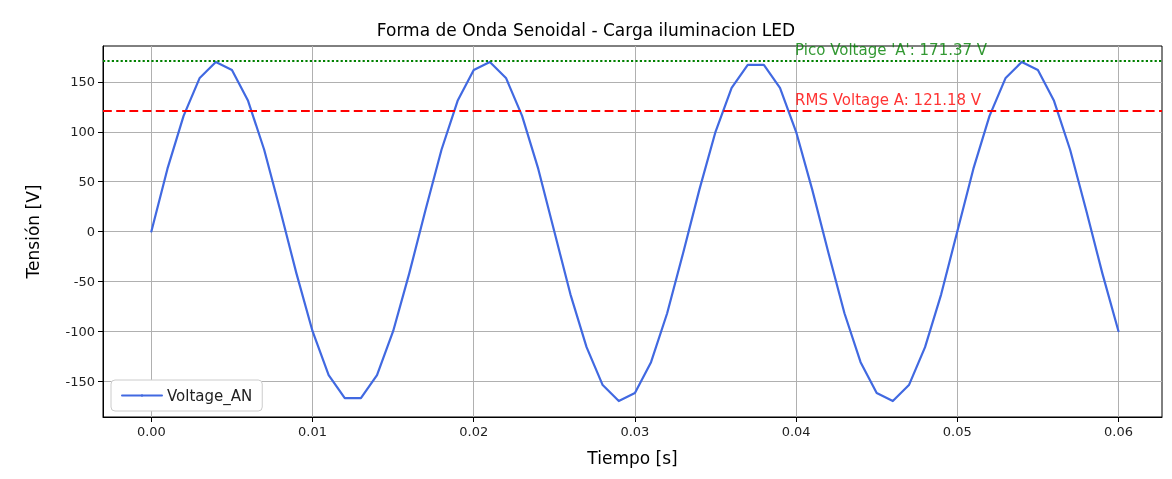  What do you see at coordinates (888, 99) in the screenshot?
I see `annotation: RMS Voltage A: 121.18 V` at bounding box center [888, 99].